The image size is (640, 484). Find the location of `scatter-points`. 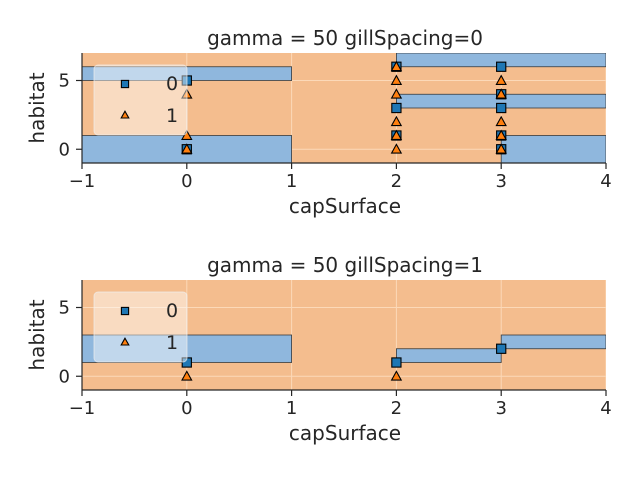

scatter-points is located at coordinates (344, 362).